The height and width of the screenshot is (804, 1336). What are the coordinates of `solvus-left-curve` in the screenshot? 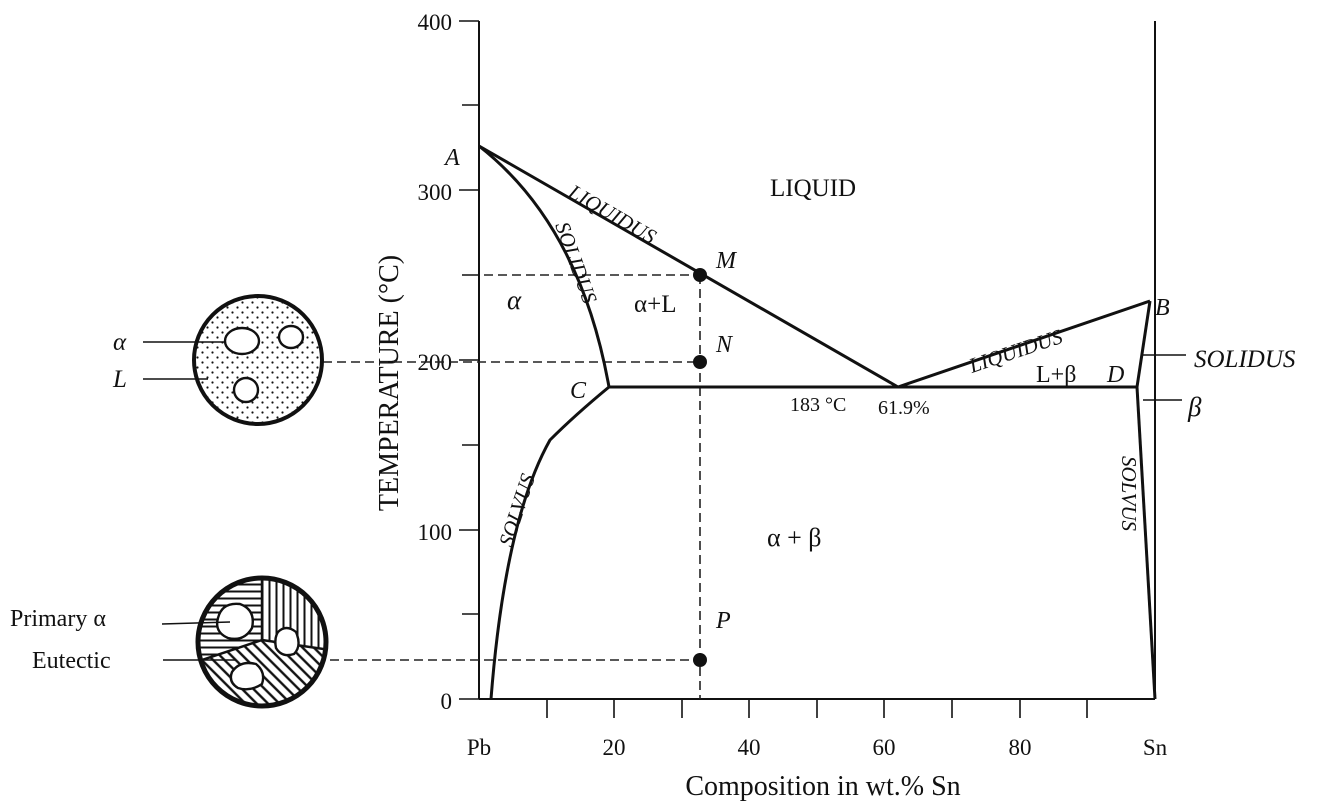 It's located at (549, 542).